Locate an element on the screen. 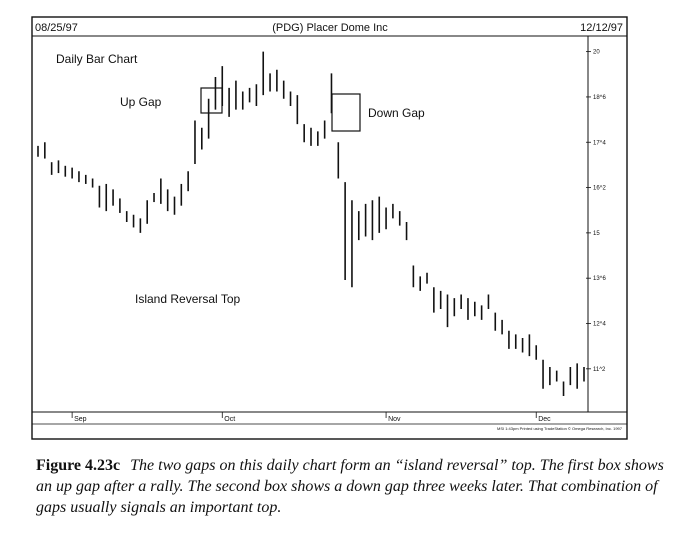  x-month-label: Nov is located at coordinates (394, 419).